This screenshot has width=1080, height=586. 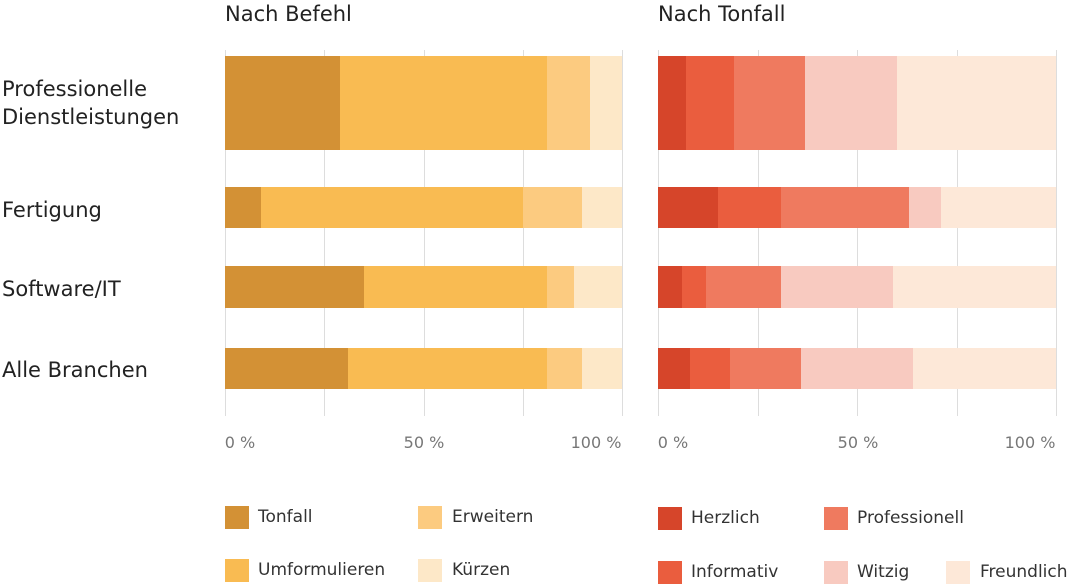 What do you see at coordinates (285, 517) in the screenshot?
I see `legend-label-tonfall: Tonfall` at bounding box center [285, 517].